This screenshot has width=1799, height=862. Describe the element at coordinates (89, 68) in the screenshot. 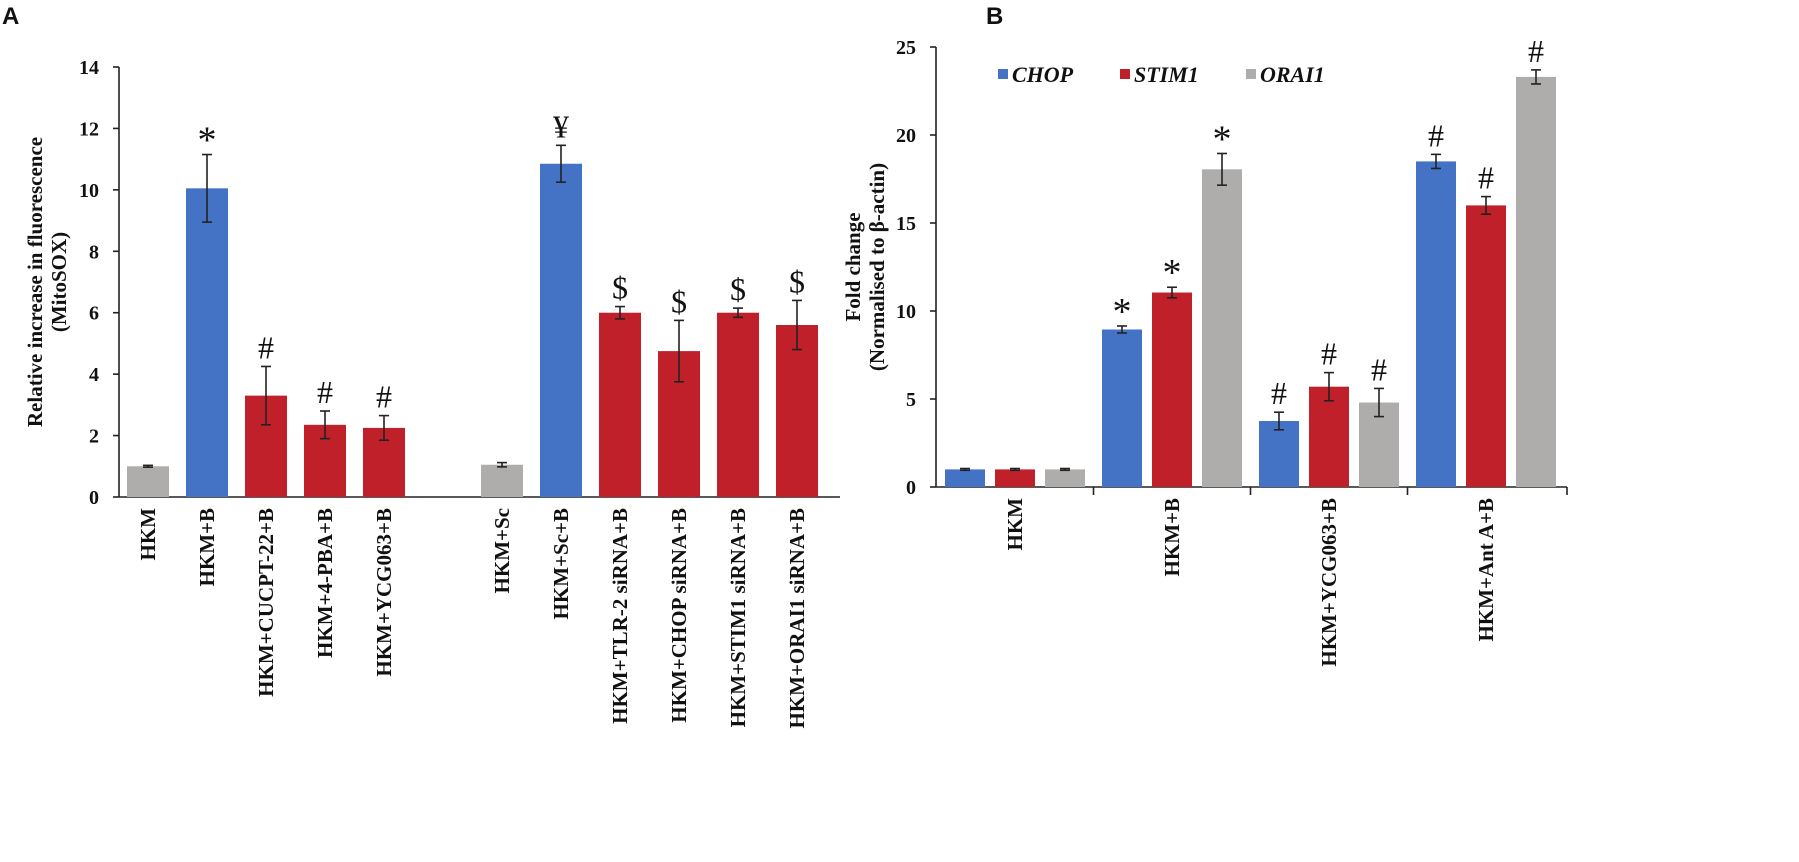

I see `panel-a-y-tick-label: 14` at that location.